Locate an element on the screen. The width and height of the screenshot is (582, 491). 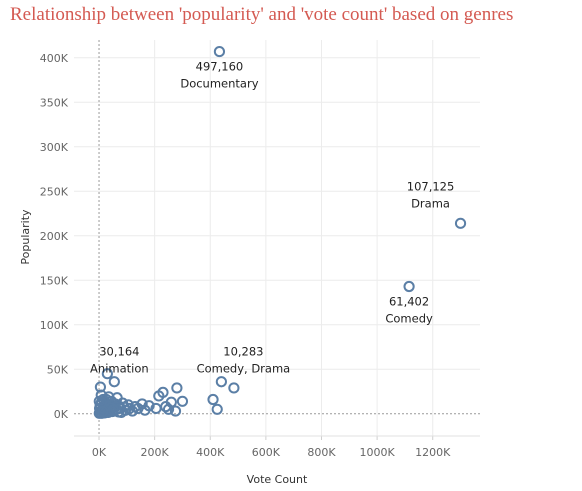
y-tick-label: 200K is located at coordinates (54, 236).